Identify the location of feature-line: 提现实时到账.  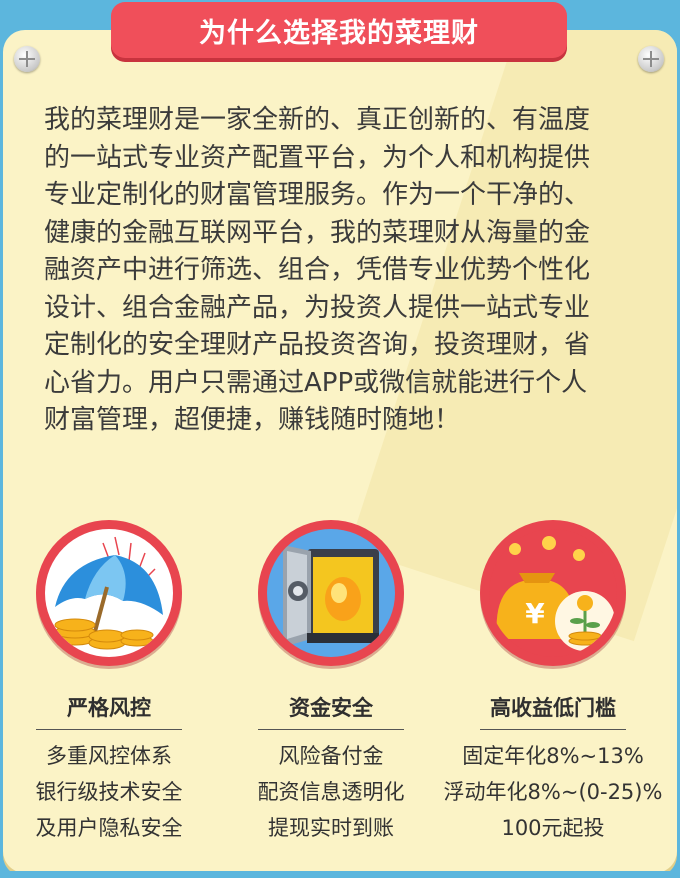
(331, 828).